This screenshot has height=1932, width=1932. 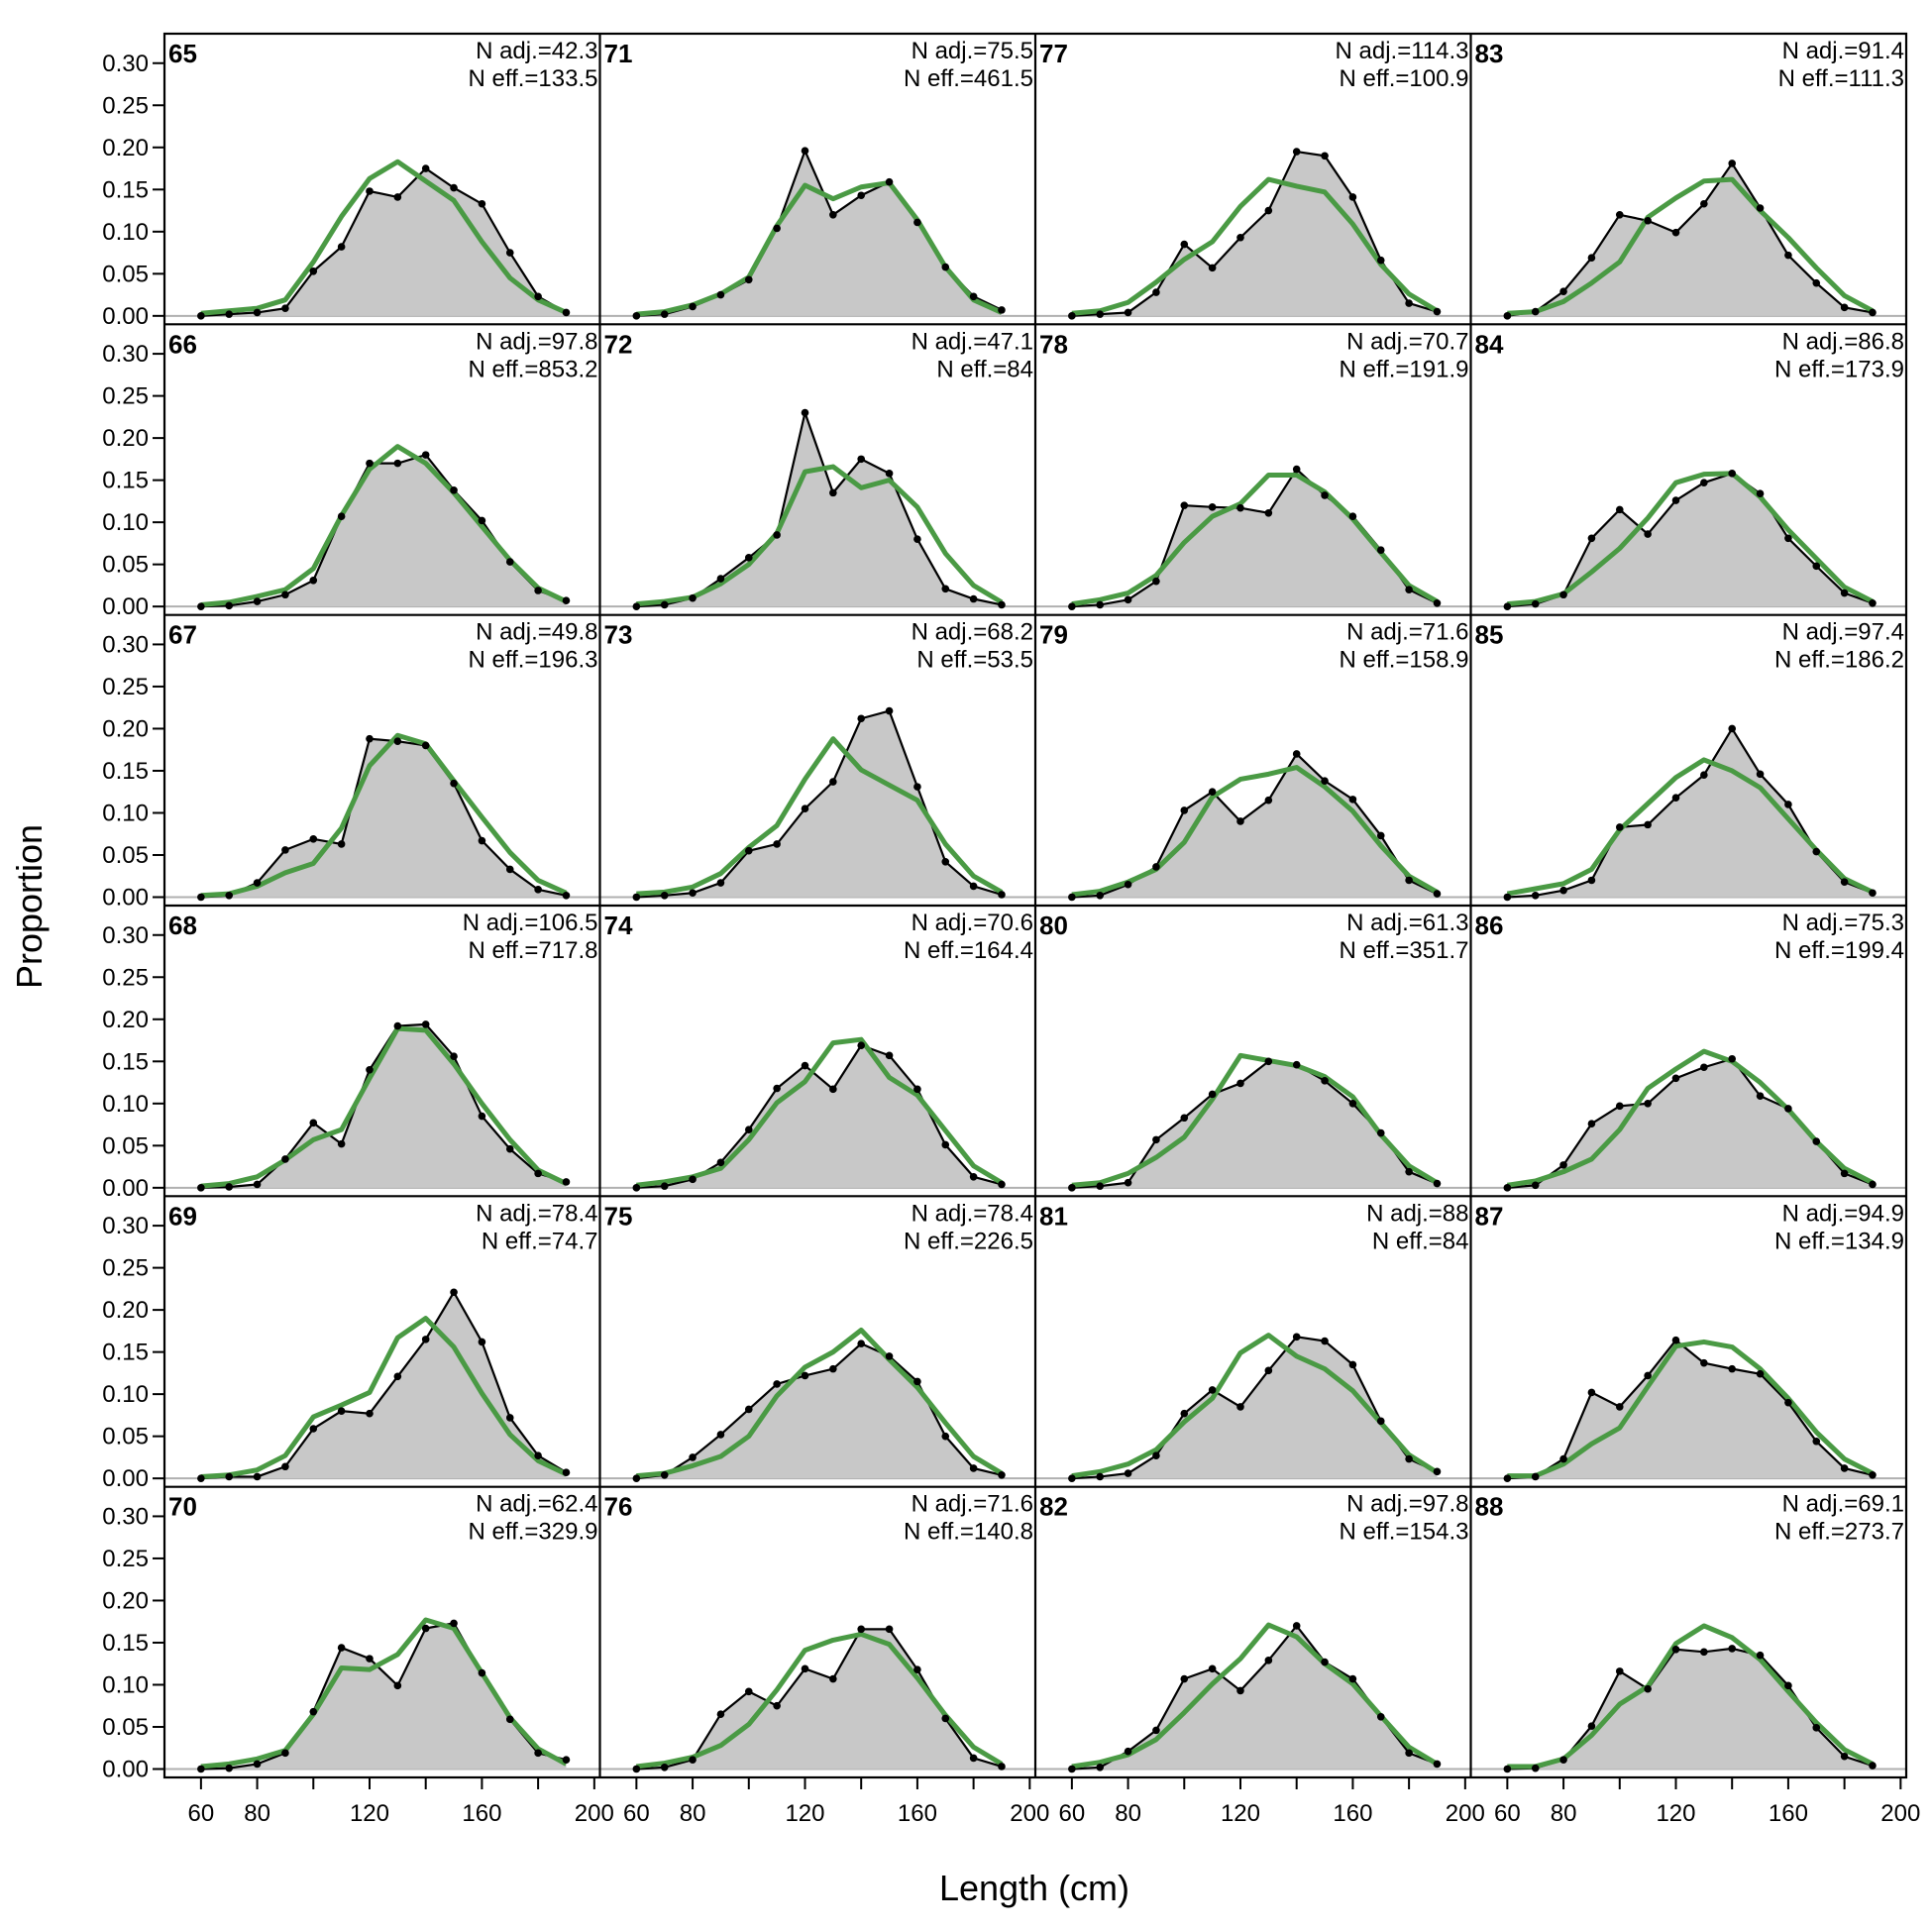 What do you see at coordinates (1843, 923) in the screenshot?
I see `n-adj-label: N adj.=75.3` at bounding box center [1843, 923].